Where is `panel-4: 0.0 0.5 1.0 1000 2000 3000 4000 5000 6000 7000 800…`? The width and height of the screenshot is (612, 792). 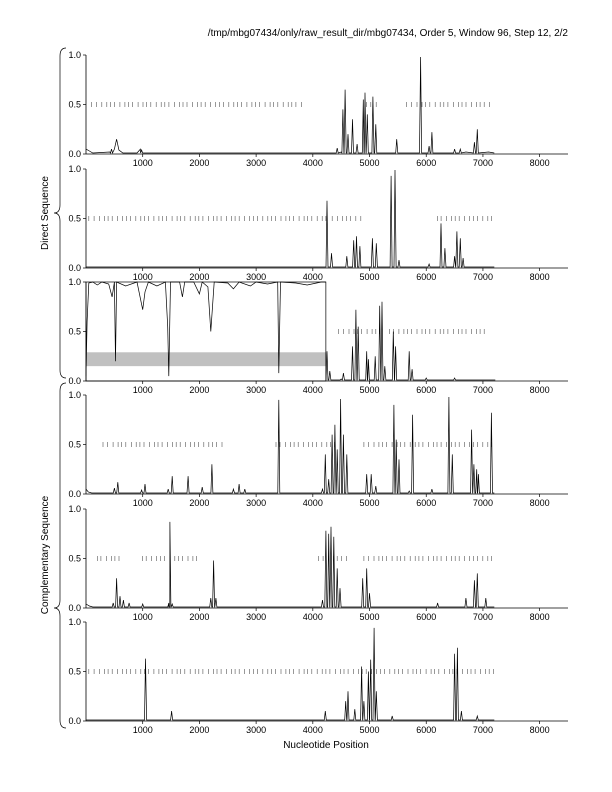 panel-4: 0.0 0.5 1.0 1000 2000 3000 4000 5000 6000 7000 800… is located at coordinates (318, 449).